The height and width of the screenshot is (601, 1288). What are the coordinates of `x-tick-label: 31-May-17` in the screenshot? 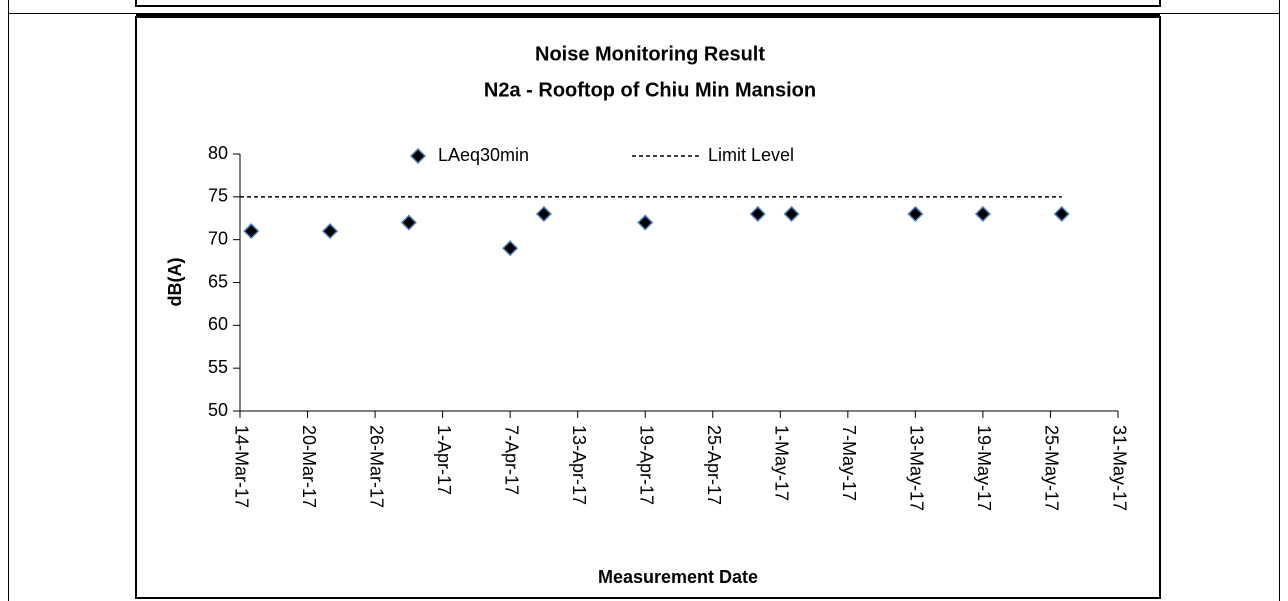 It's located at (1119, 468).